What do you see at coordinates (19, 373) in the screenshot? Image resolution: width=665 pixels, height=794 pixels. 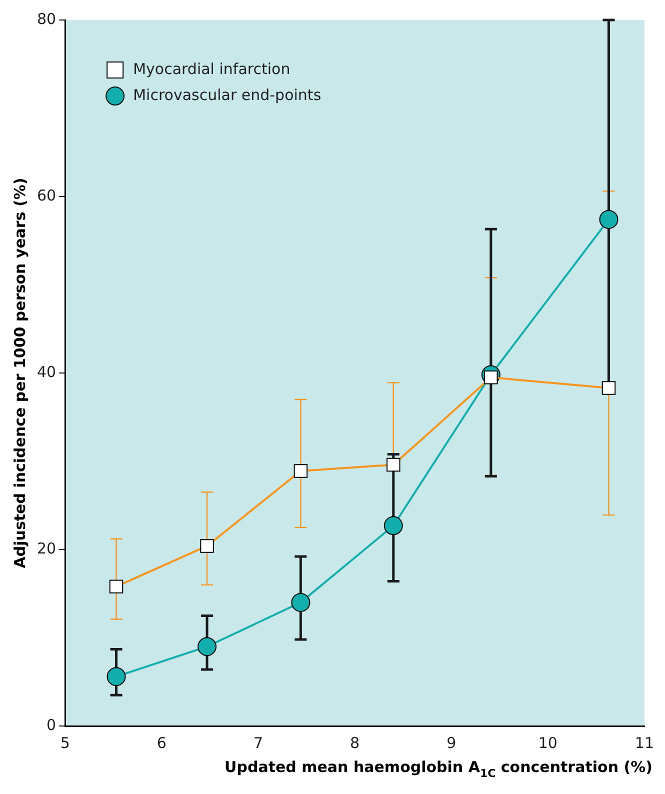 I see `y-axis-title: Adjusted incidence per 1000 person years (%)` at bounding box center [19, 373].